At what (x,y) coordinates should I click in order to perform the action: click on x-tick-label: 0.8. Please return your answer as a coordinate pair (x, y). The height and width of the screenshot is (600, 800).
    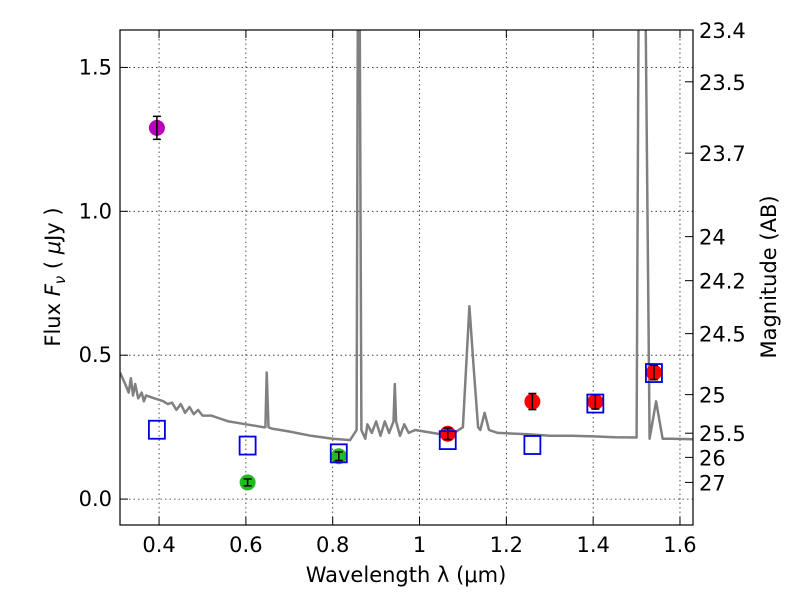
    Looking at the image, I should click on (332, 545).